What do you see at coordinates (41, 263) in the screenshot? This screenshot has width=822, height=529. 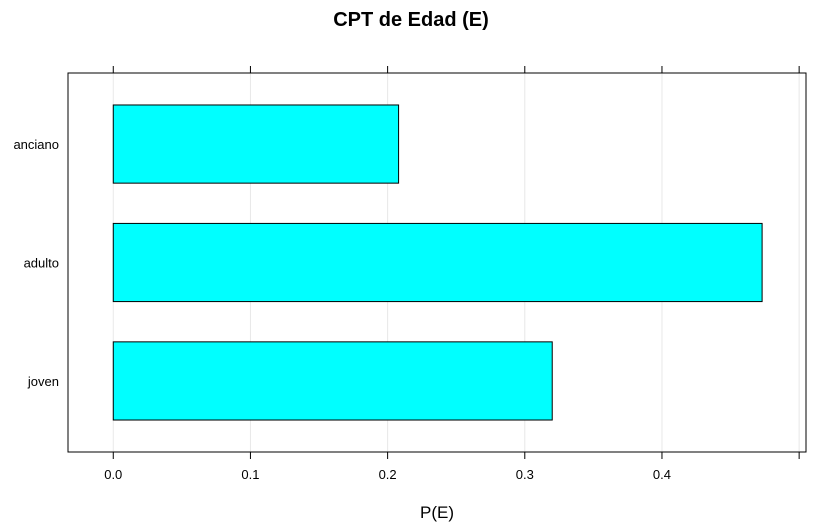 I see `y-tick-label-adulto: adulto` at bounding box center [41, 263].